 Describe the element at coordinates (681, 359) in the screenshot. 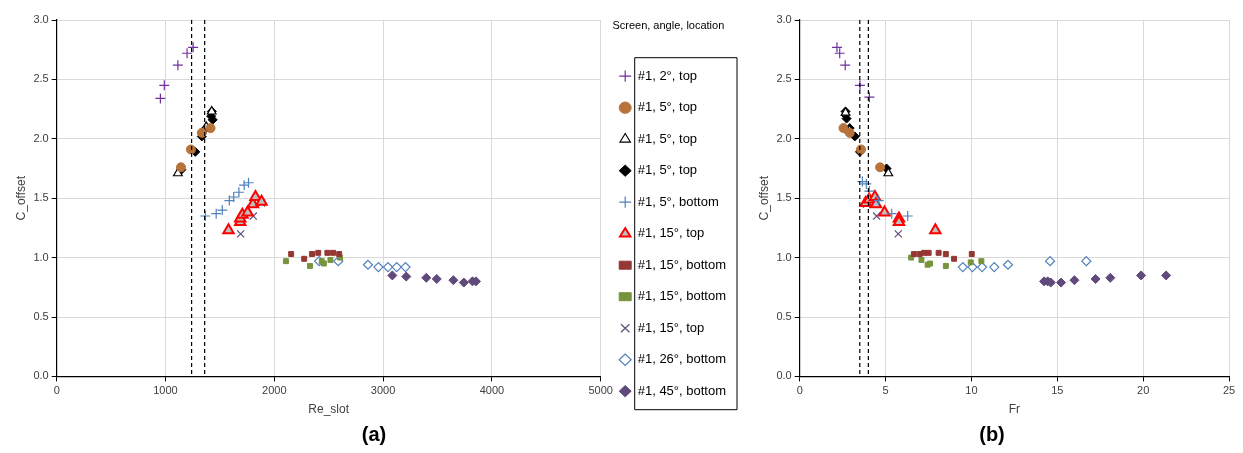

I see `legend-label: #1, 26°, bottom` at that location.